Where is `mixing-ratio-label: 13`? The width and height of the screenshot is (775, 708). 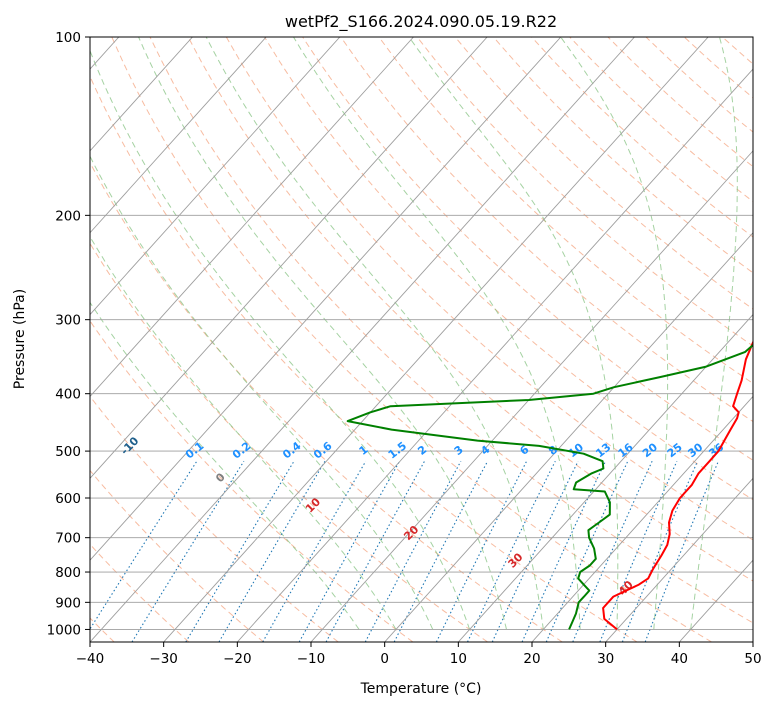
mixing-ratio-label: 13 is located at coordinates (603, 451).